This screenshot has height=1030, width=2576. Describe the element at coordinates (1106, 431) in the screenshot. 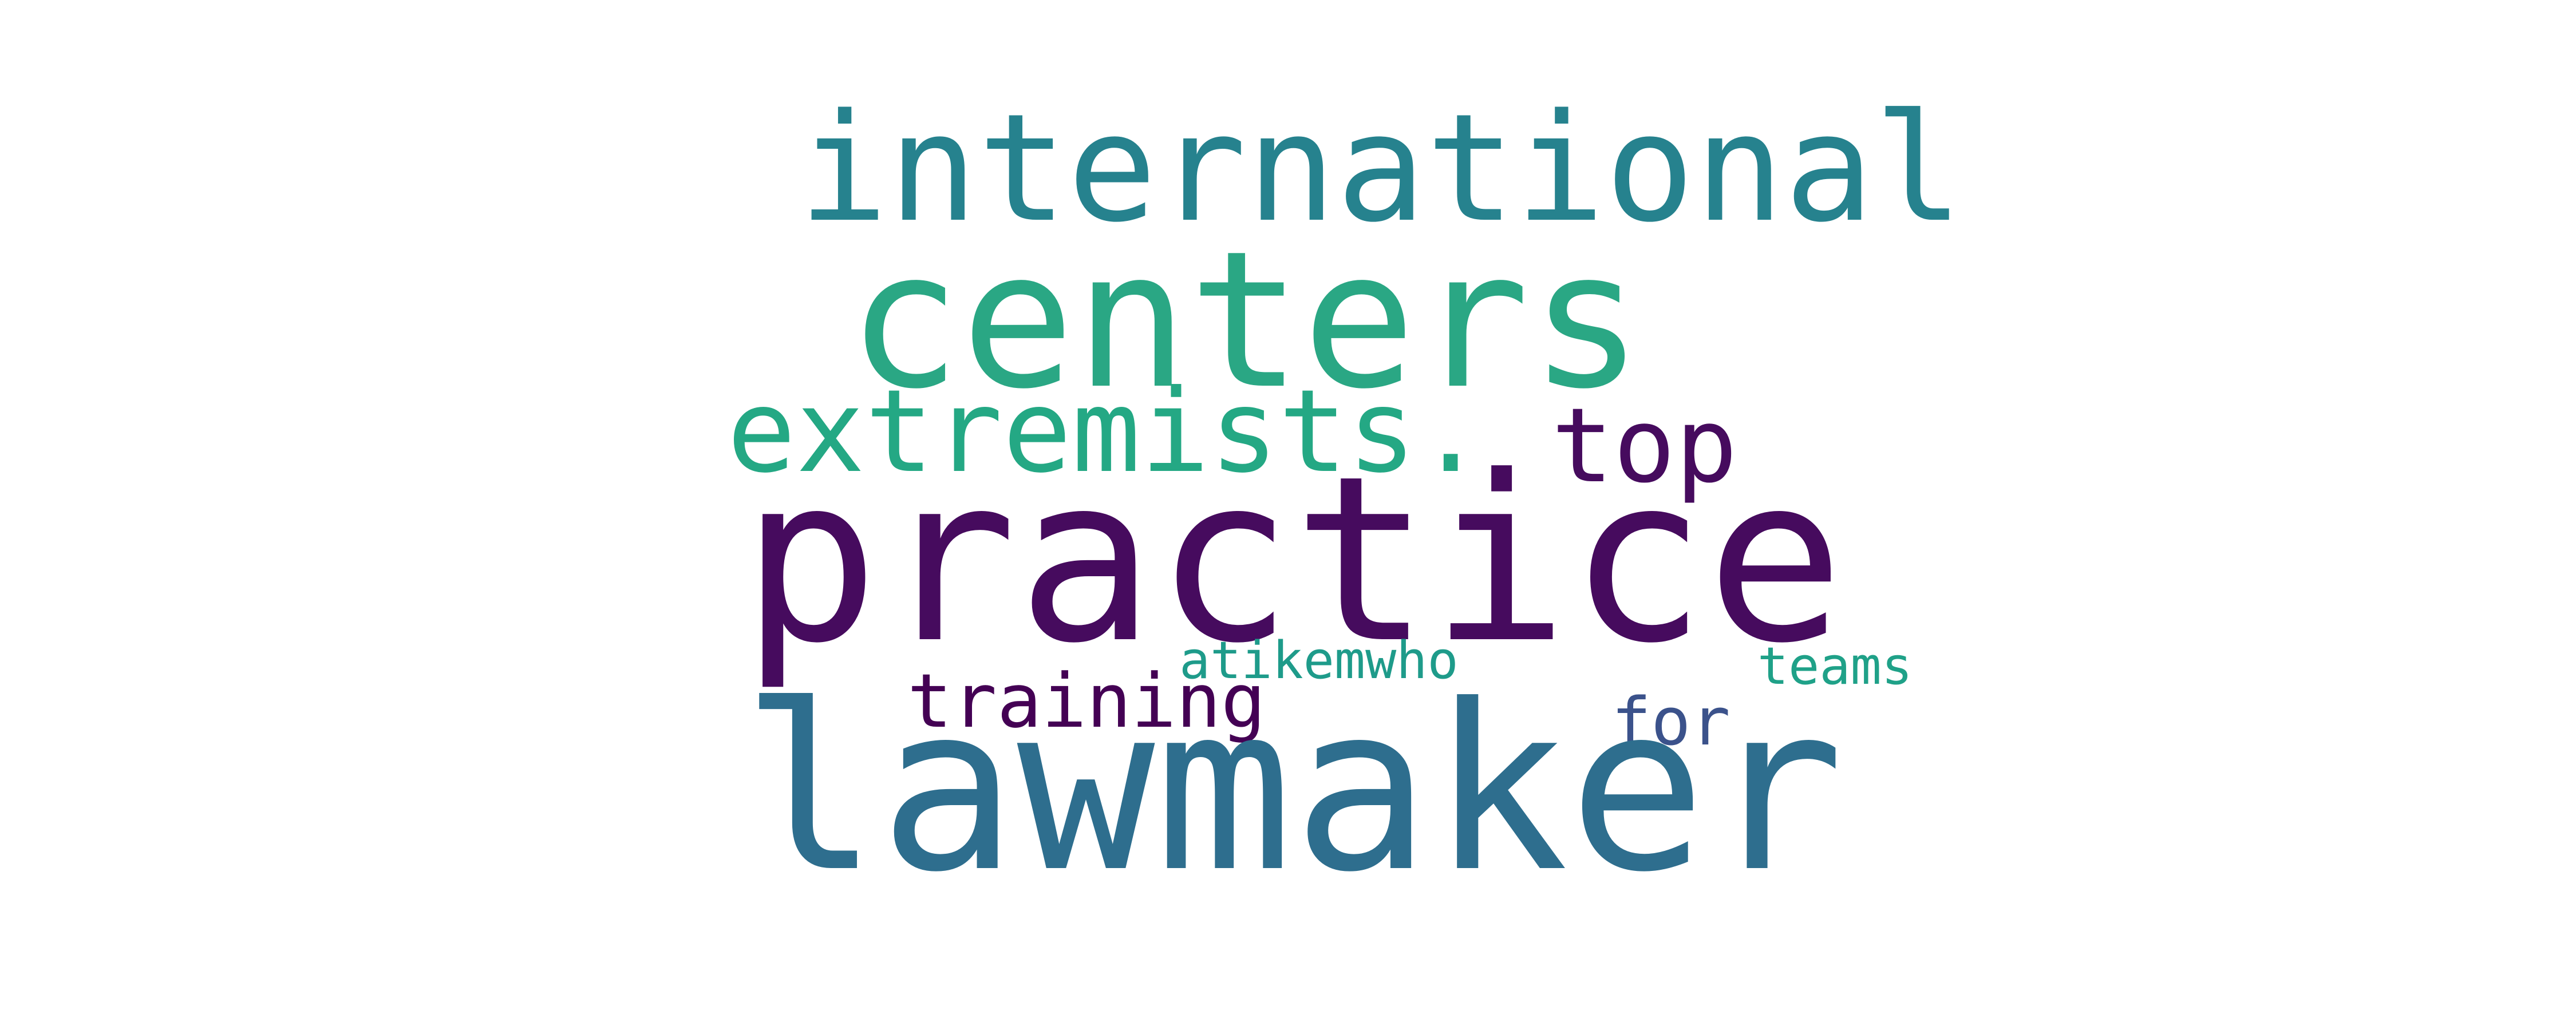

I see `word-extremists: extremists.` at that location.